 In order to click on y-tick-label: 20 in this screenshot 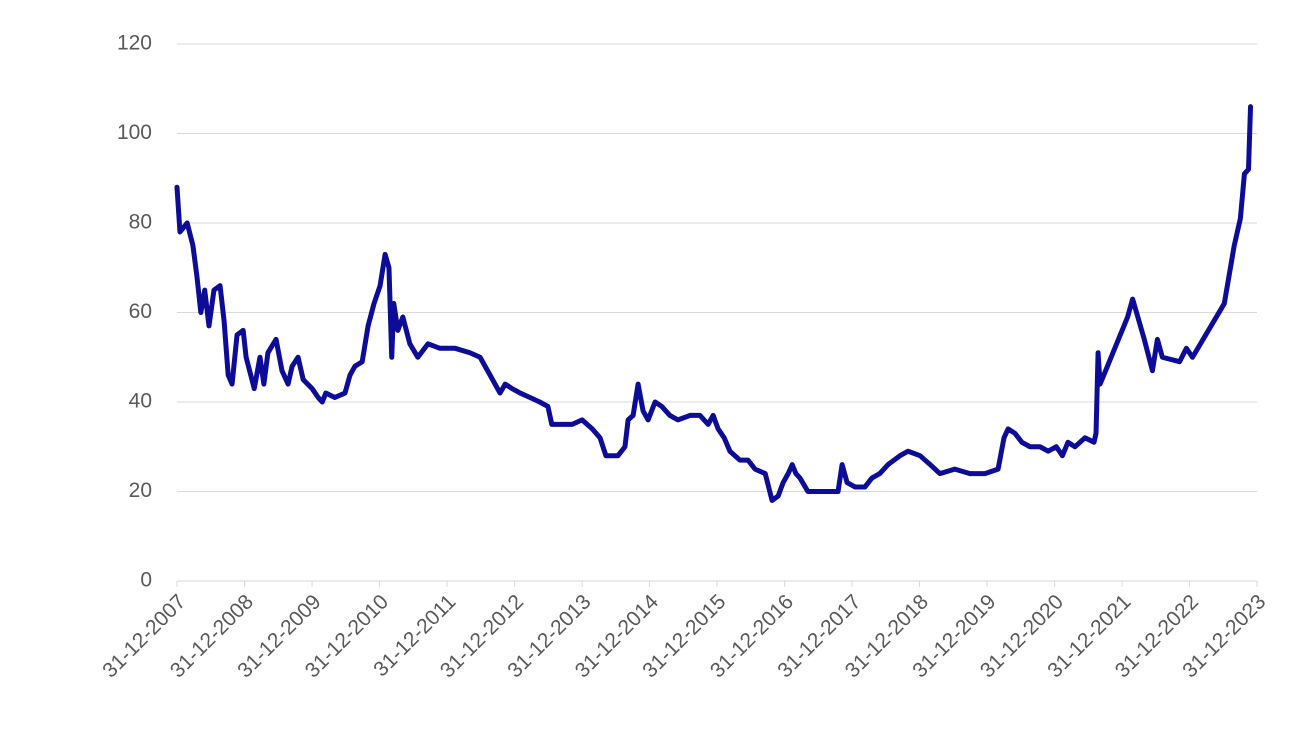, I will do `click(140, 490)`.